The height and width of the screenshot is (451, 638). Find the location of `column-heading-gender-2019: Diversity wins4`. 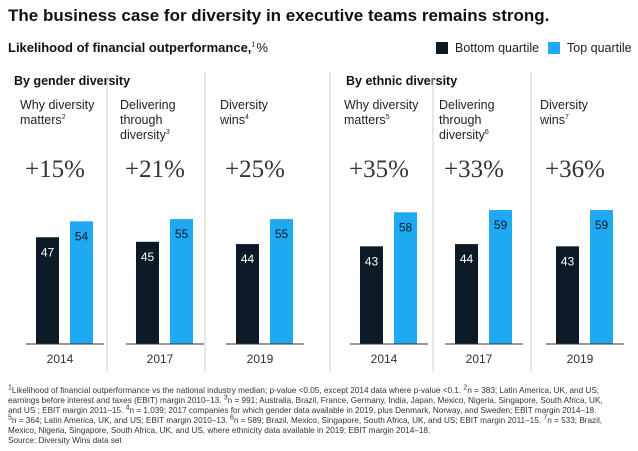

column-heading-gender-2019: Diversity wins4 is located at coordinates (265, 113).